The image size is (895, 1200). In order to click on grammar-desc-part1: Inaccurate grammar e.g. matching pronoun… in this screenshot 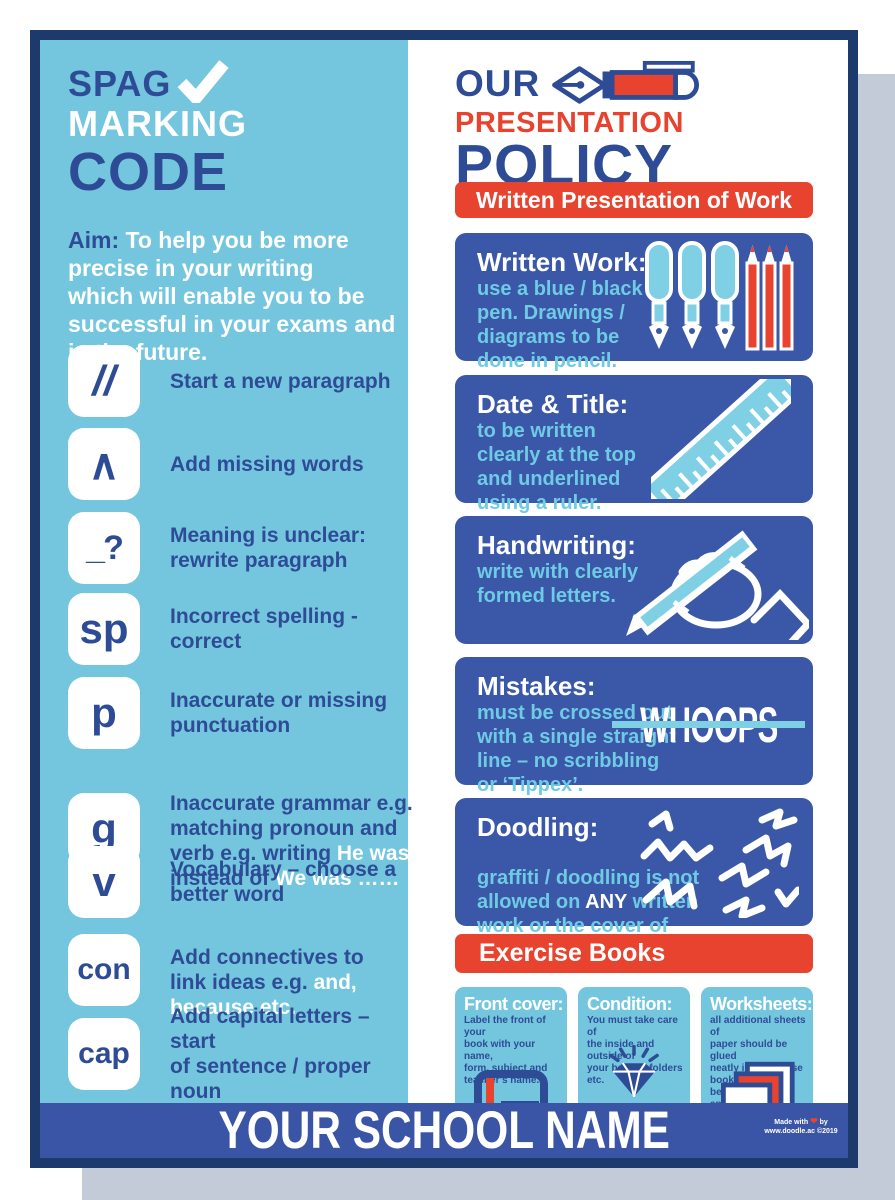, I will do `click(291, 828)`.